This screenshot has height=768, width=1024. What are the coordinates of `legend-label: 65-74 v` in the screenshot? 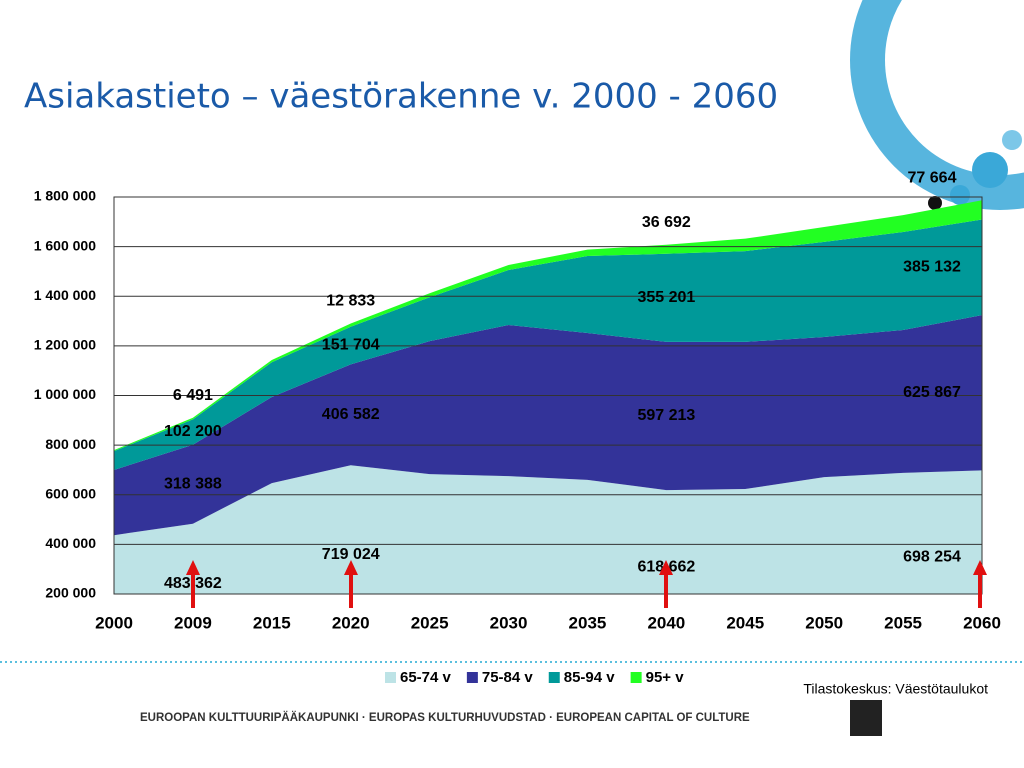 It's located at (426, 677).